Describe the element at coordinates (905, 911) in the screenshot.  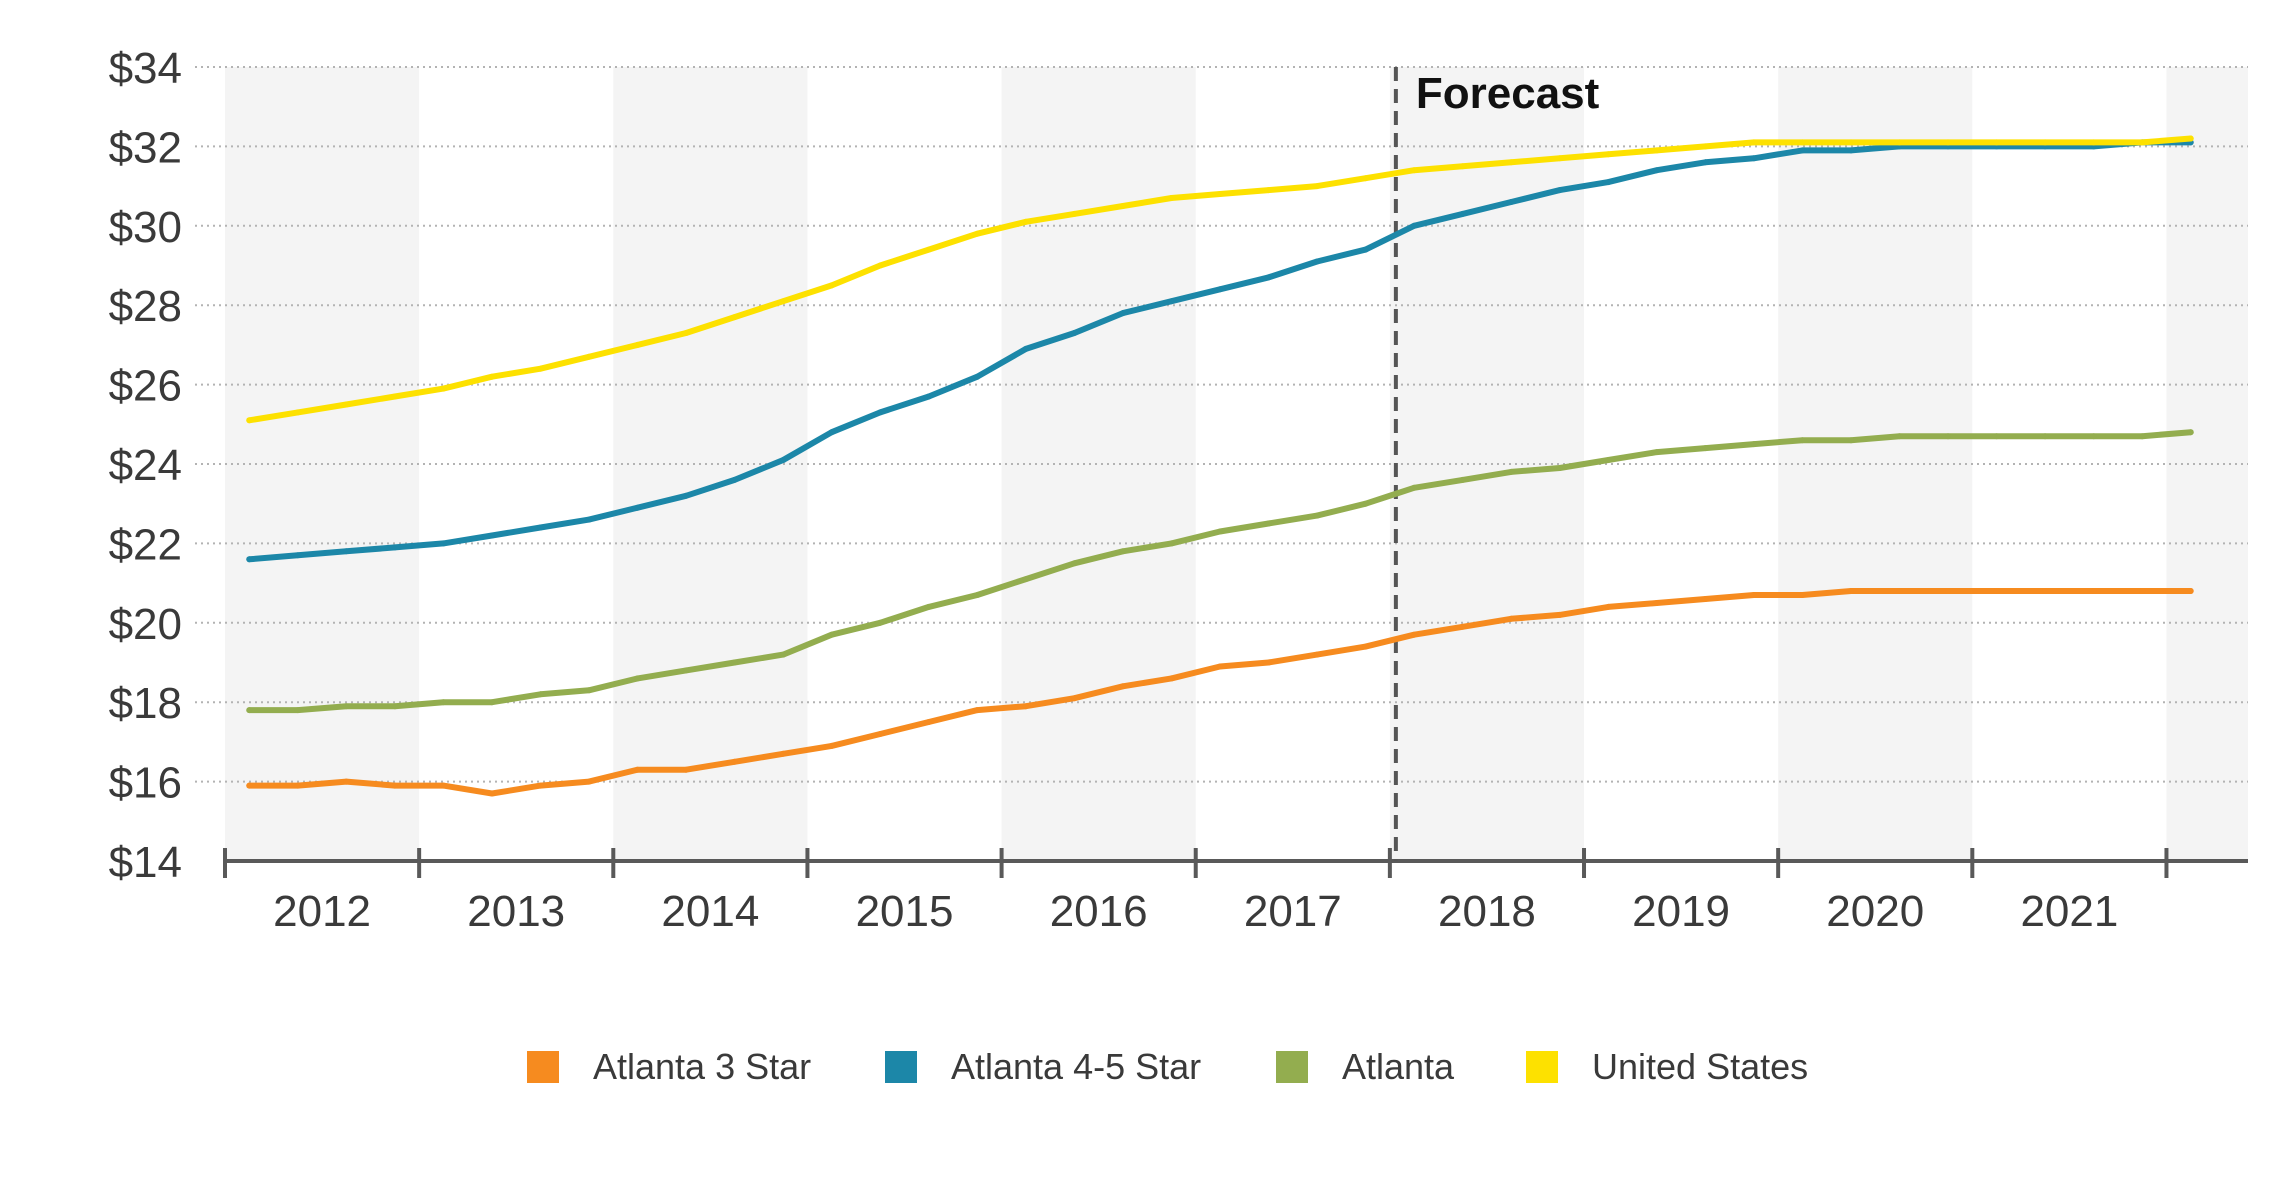
I see `x-tick-label: 2015` at that location.